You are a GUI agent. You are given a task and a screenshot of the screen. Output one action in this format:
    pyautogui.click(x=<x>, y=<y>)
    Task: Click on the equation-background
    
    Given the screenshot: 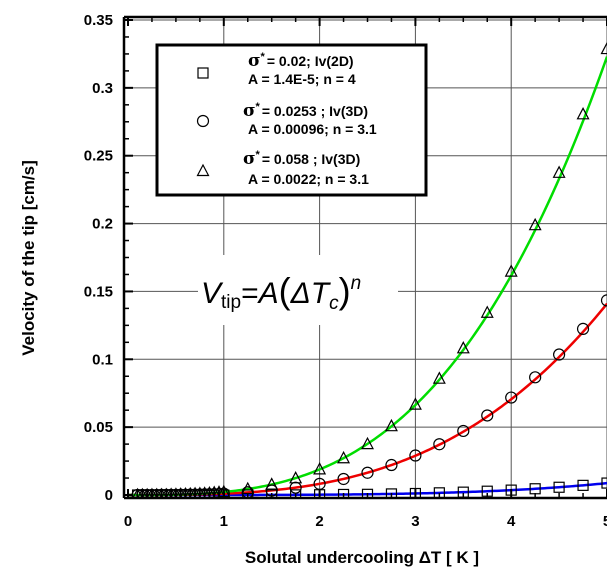 What is the action you would take?
    pyautogui.click(x=298, y=290)
    